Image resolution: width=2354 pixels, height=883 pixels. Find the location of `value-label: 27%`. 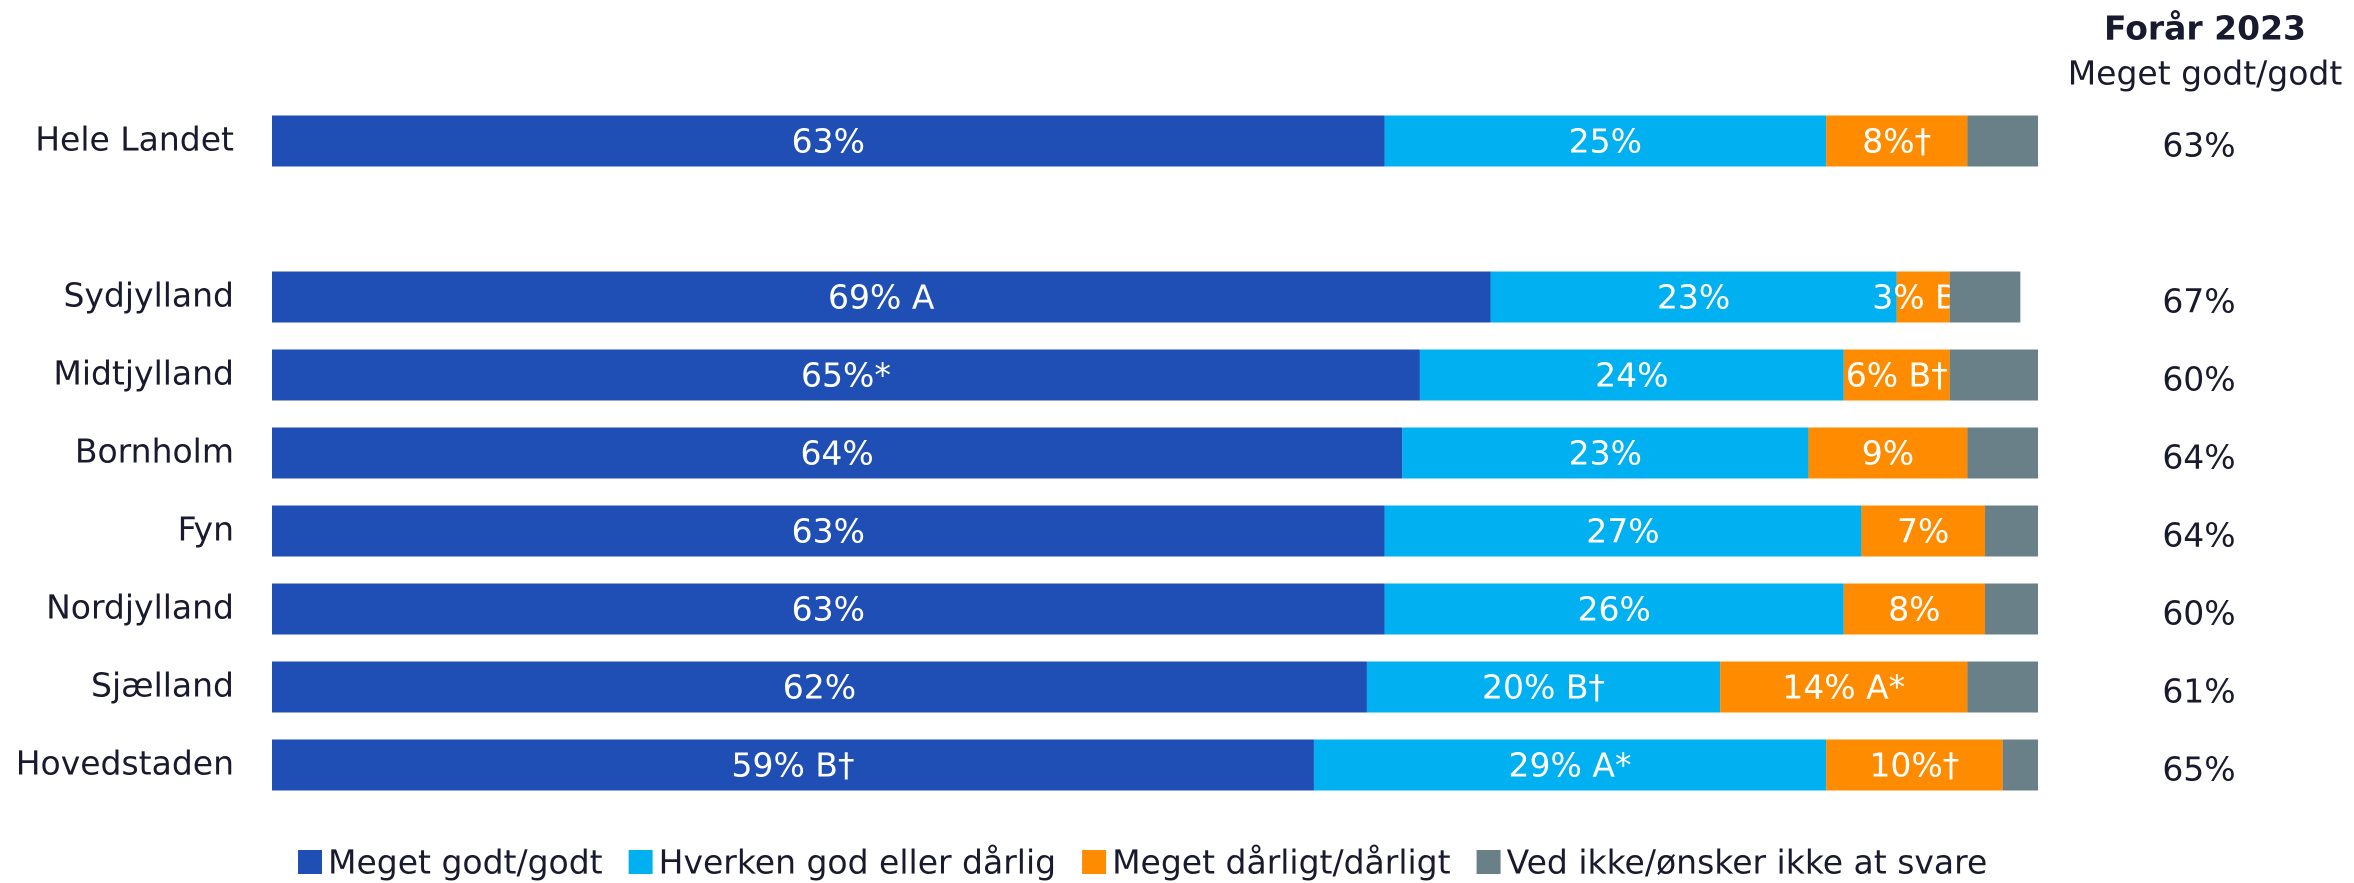

value-label: 27% is located at coordinates (1622, 531).